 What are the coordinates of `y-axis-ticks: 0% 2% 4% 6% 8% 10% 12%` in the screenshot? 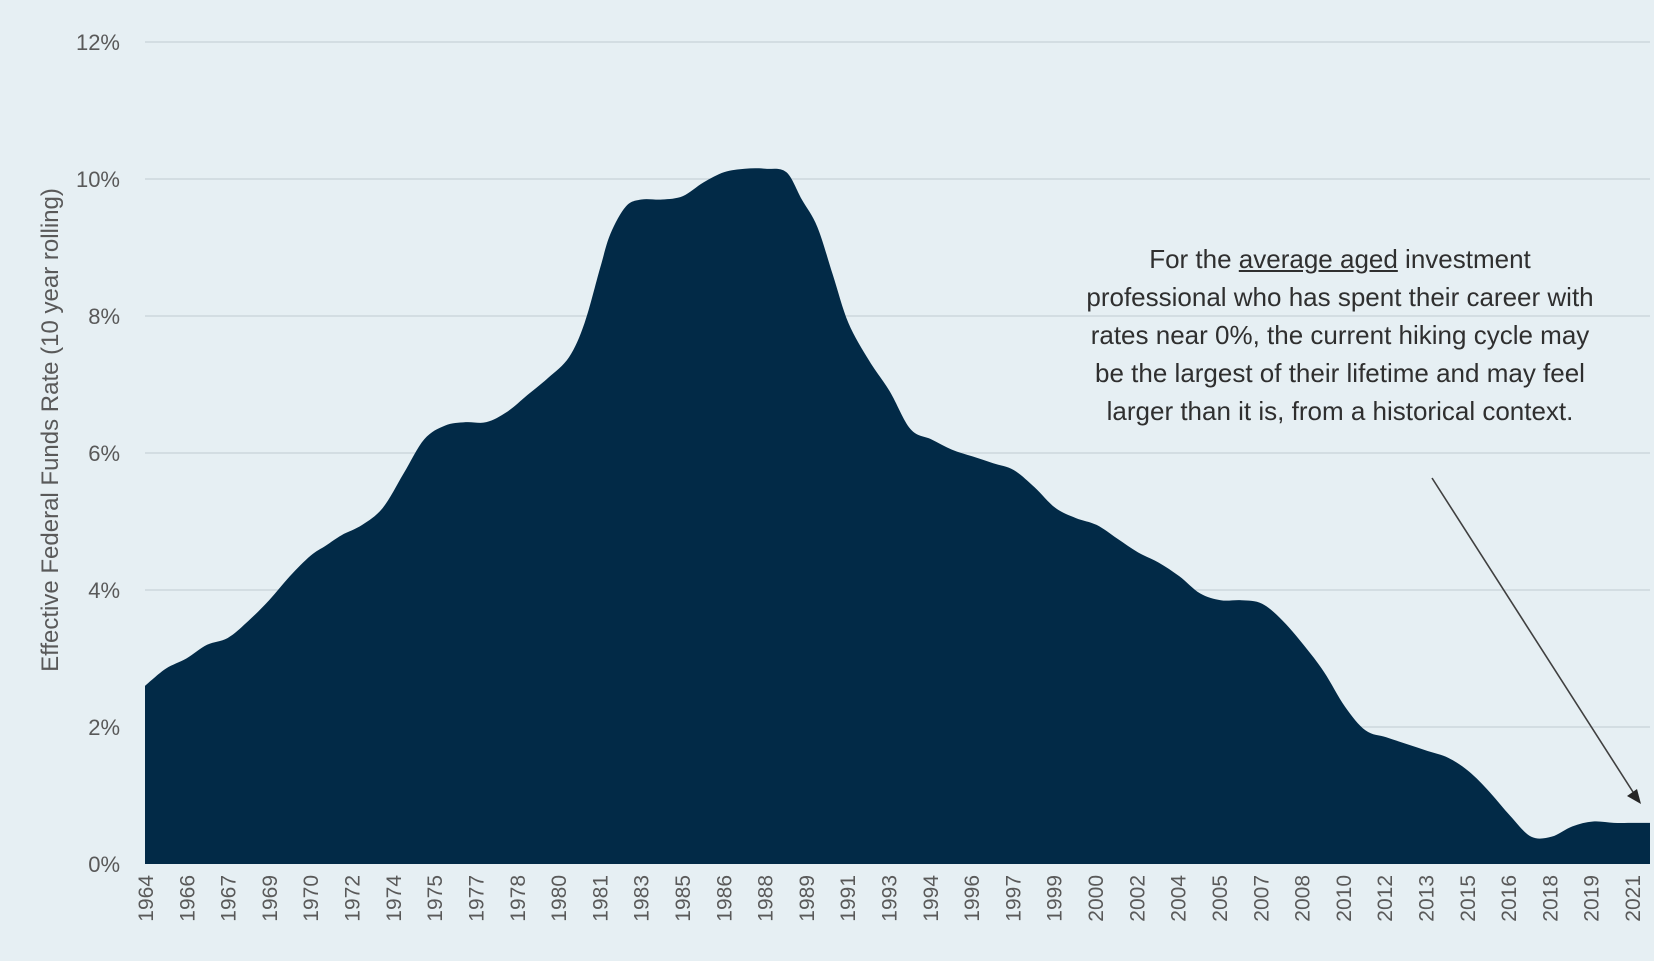 It's located at (98, 453).